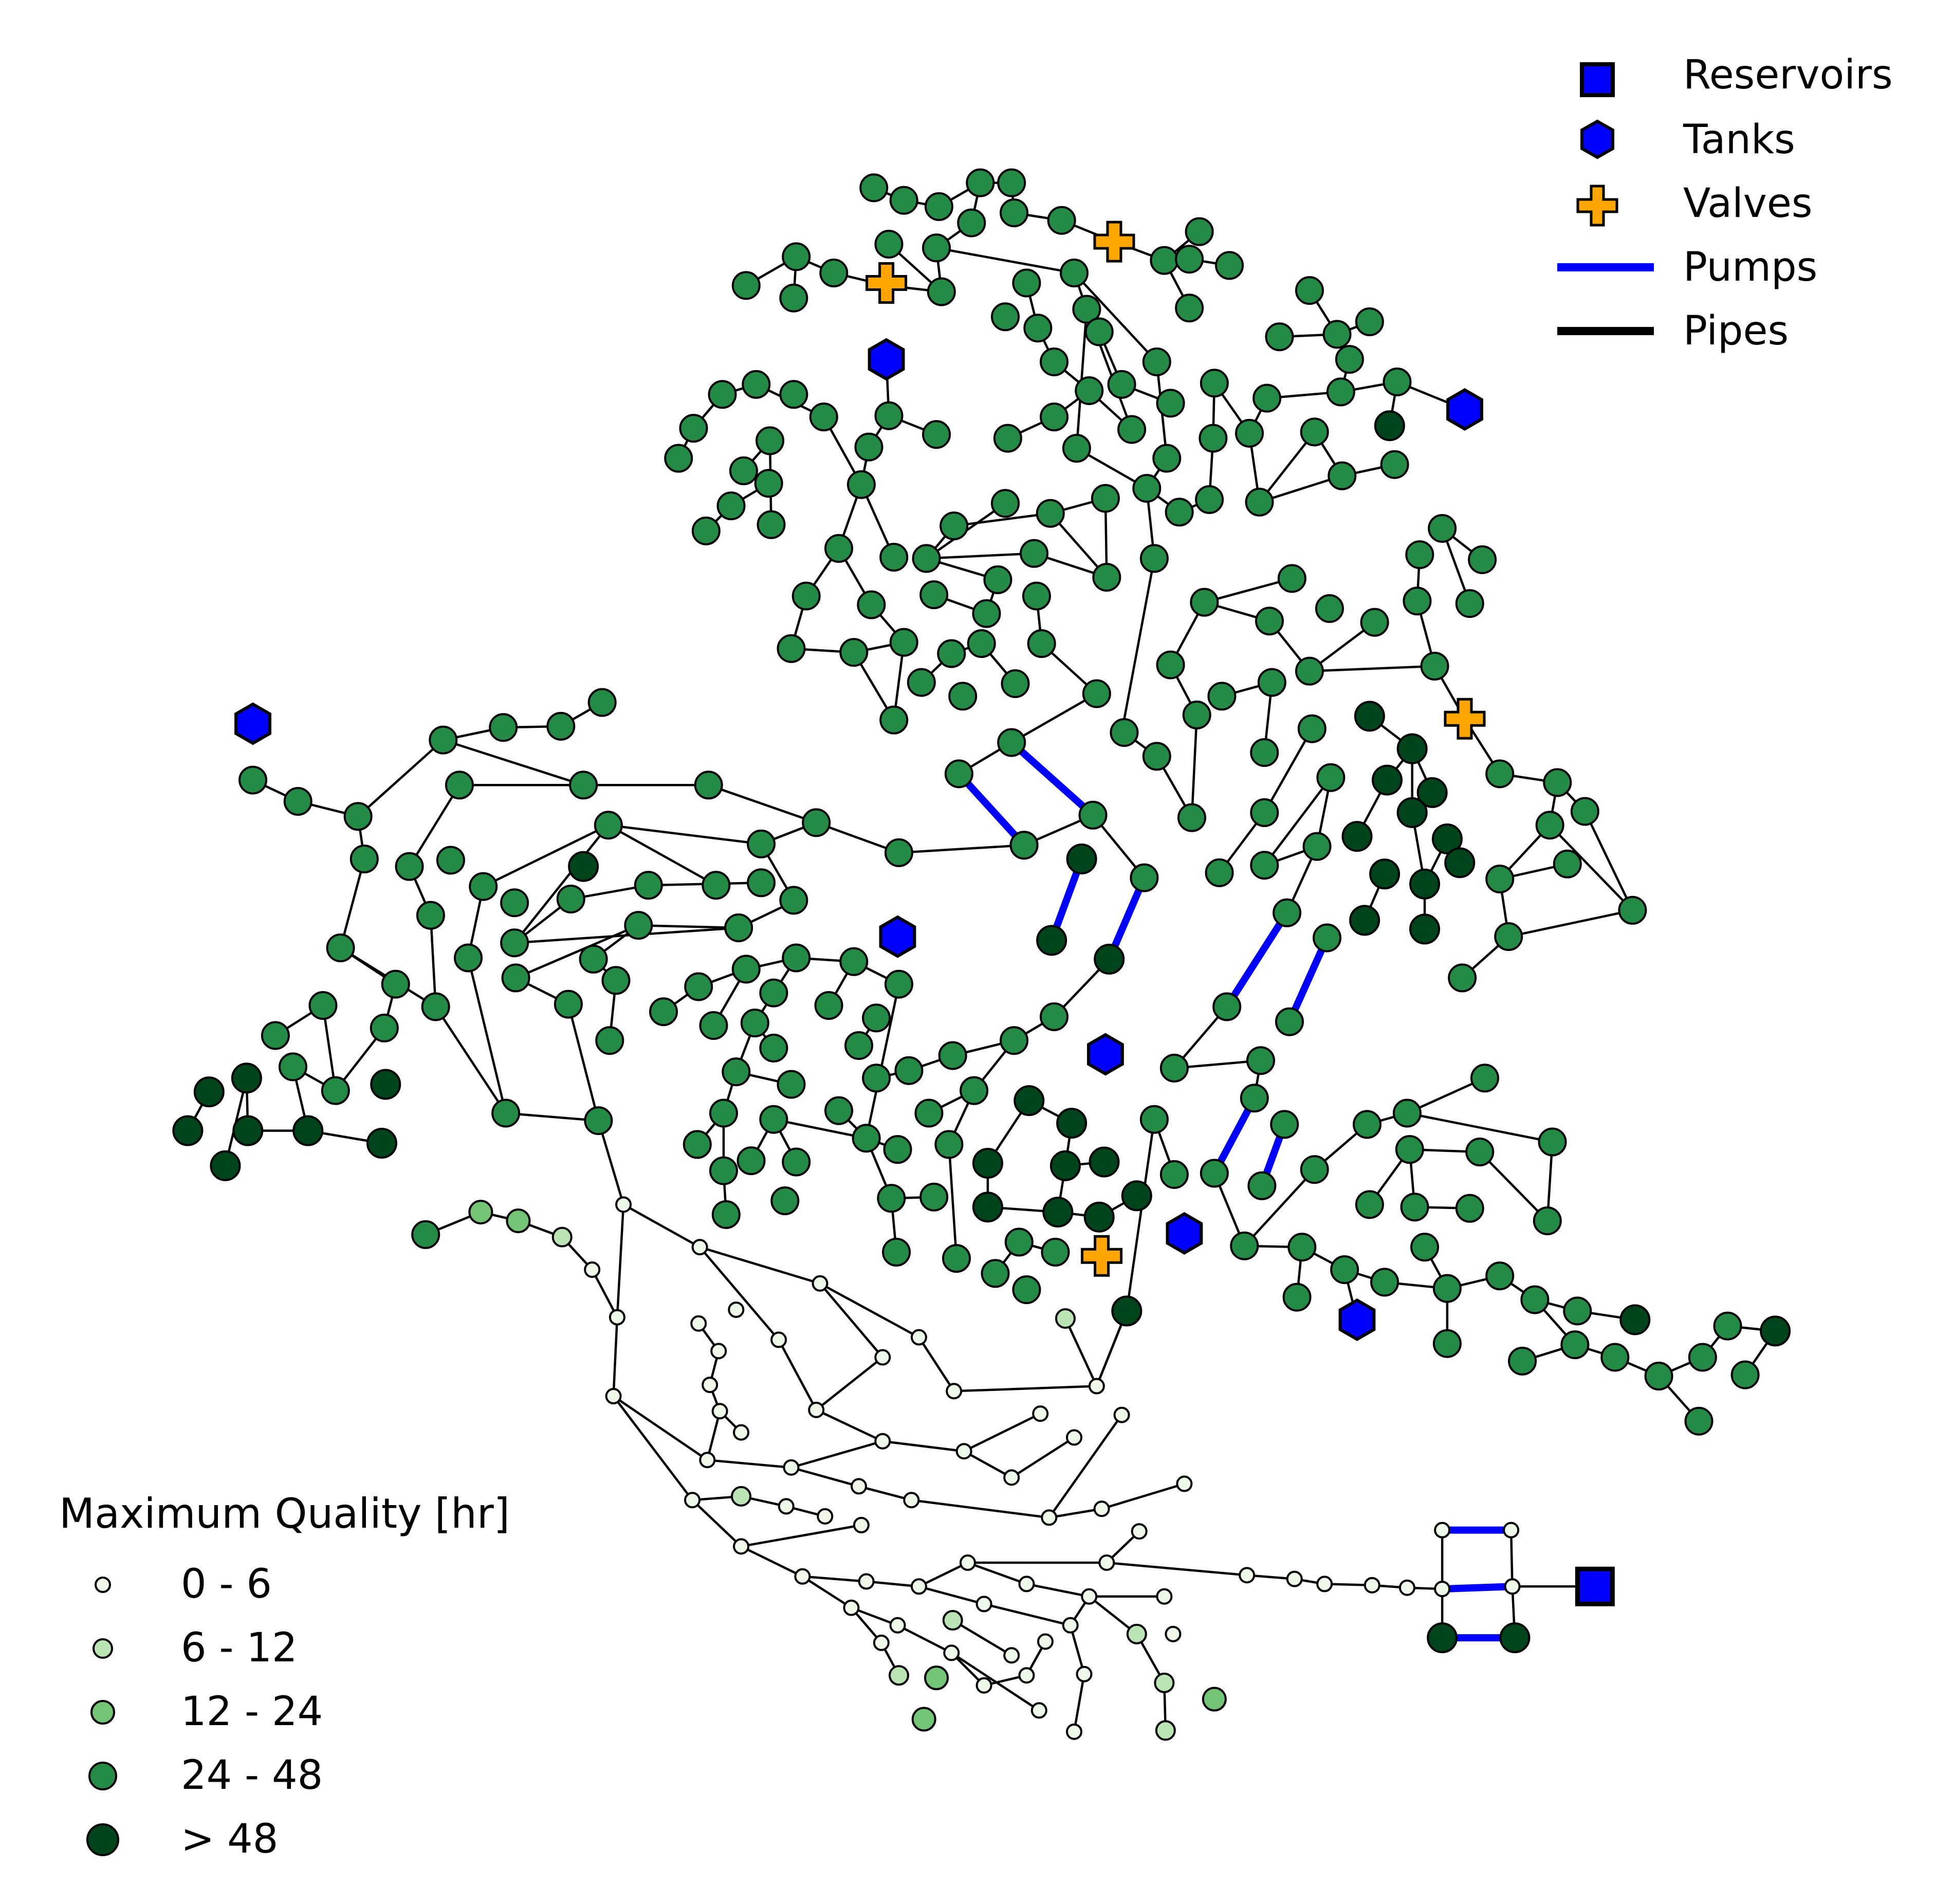 Image resolution: width=1953 pixels, height=1904 pixels. Describe the element at coordinates (226, 1584) in the screenshot. I see `quality-label-0-6: 0 - 6` at that location.